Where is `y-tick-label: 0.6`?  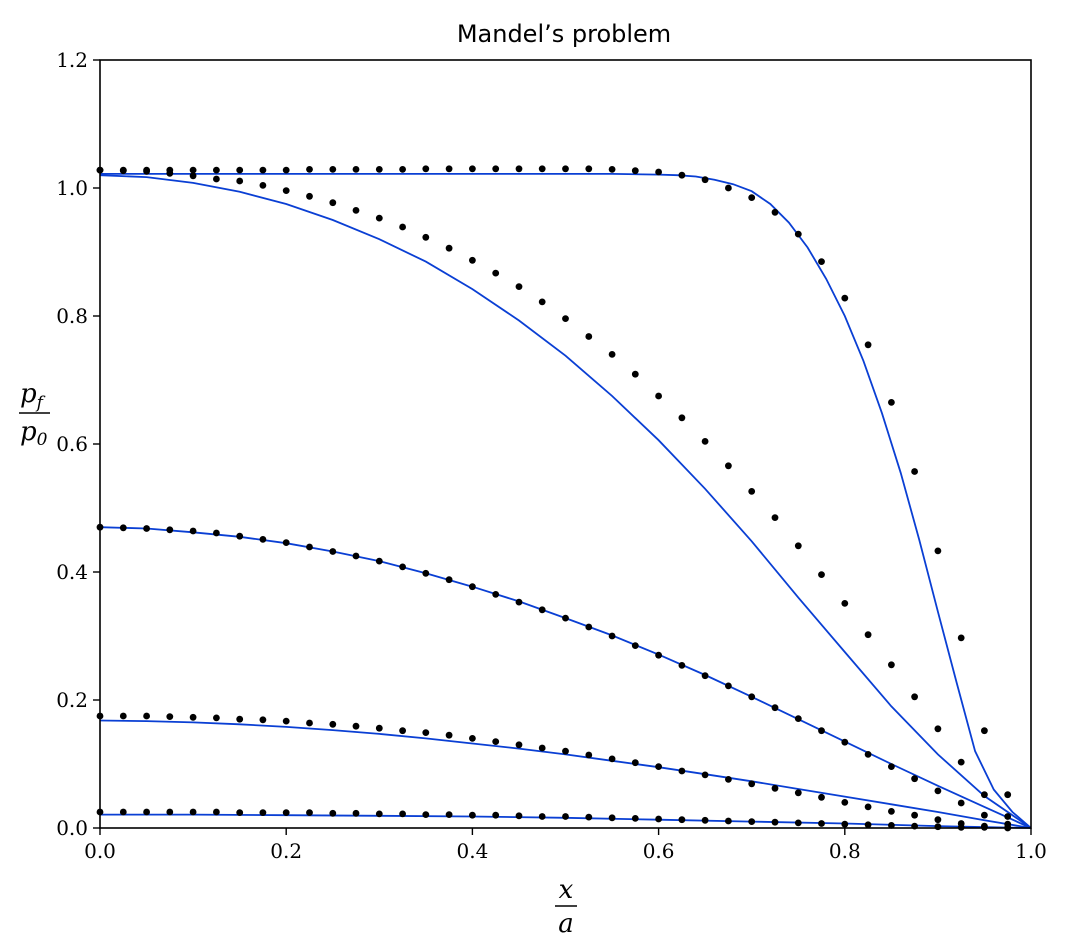
y-tick-label: 0.6 is located at coordinates (72, 444).